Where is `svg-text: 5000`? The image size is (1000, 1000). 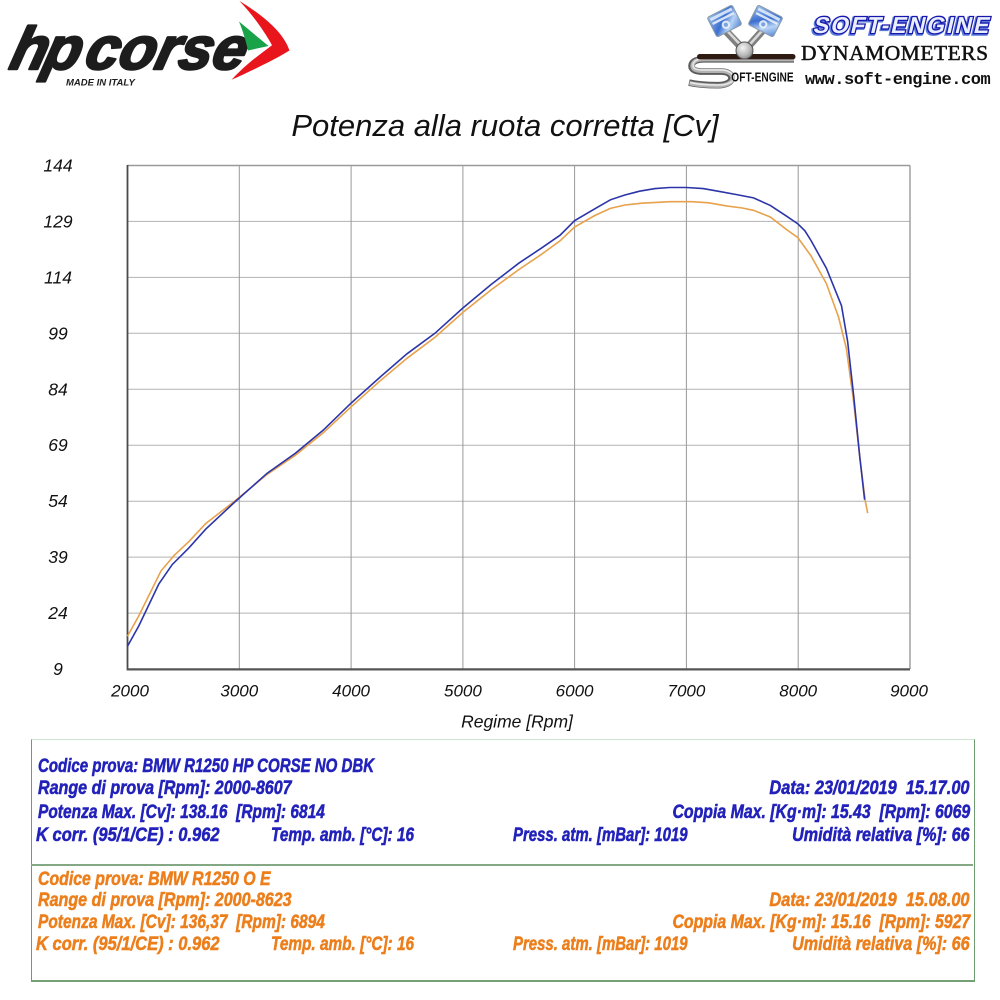 svg-text: 5000 is located at coordinates (463, 691).